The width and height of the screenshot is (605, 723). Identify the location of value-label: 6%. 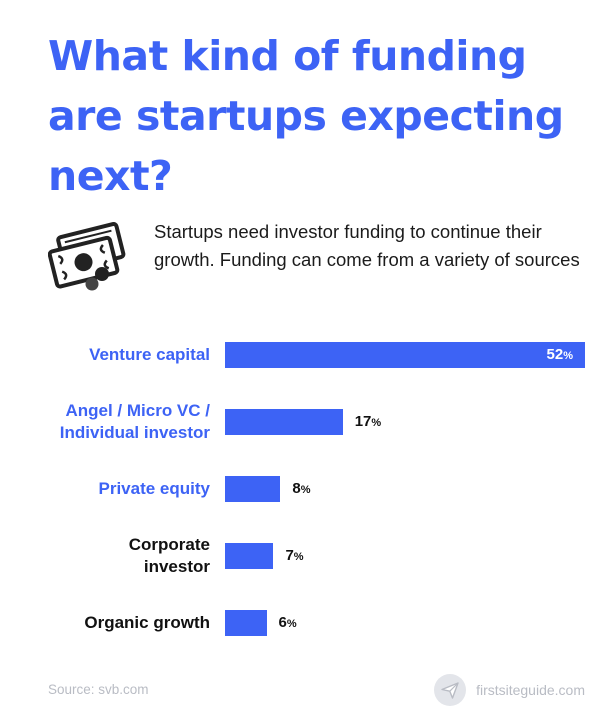
(288, 623).